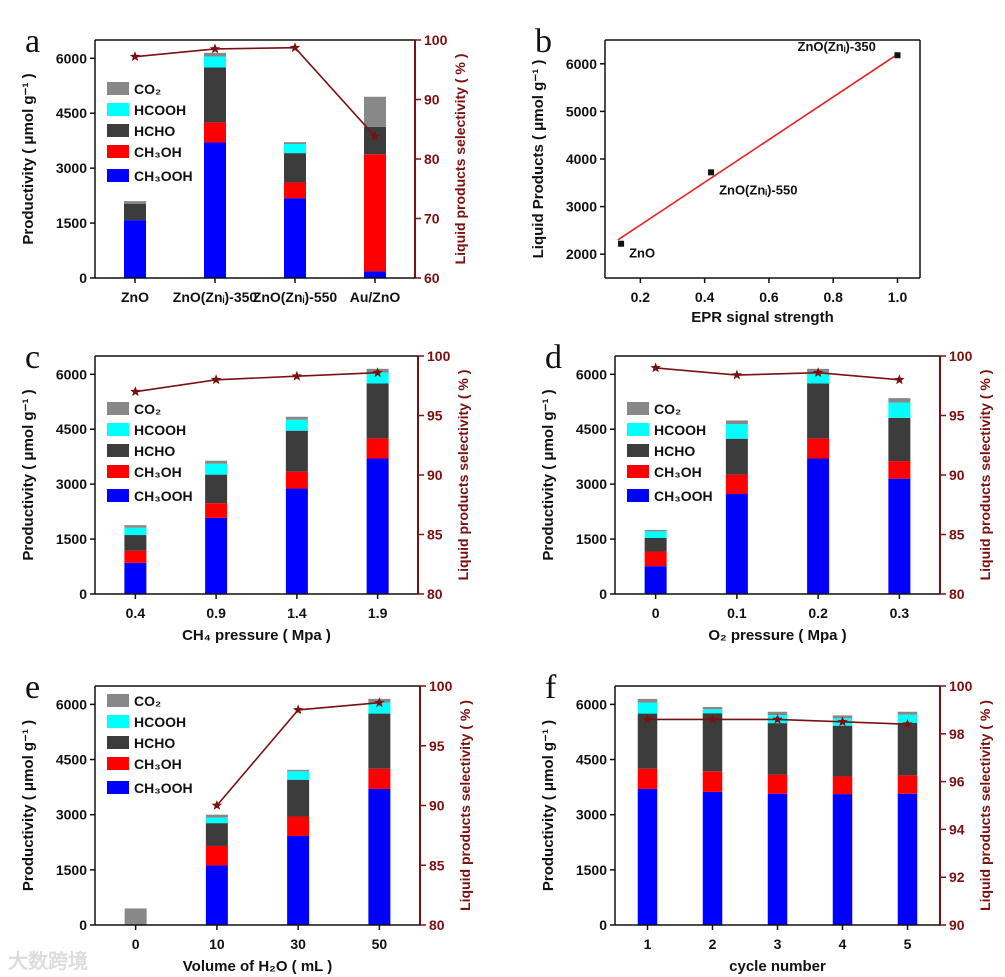  Describe the element at coordinates (837, 46) in the screenshot. I see `point-label: ZnO(Znᵢ)-350` at that location.